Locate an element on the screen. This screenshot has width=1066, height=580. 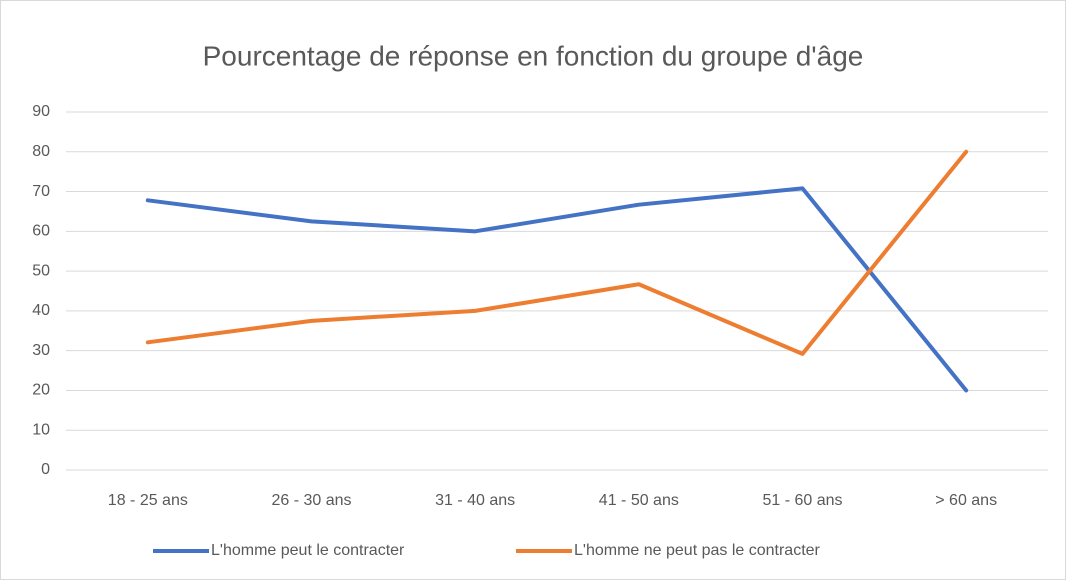
x-tick-label: 41 - 50 ans is located at coordinates (639, 500).